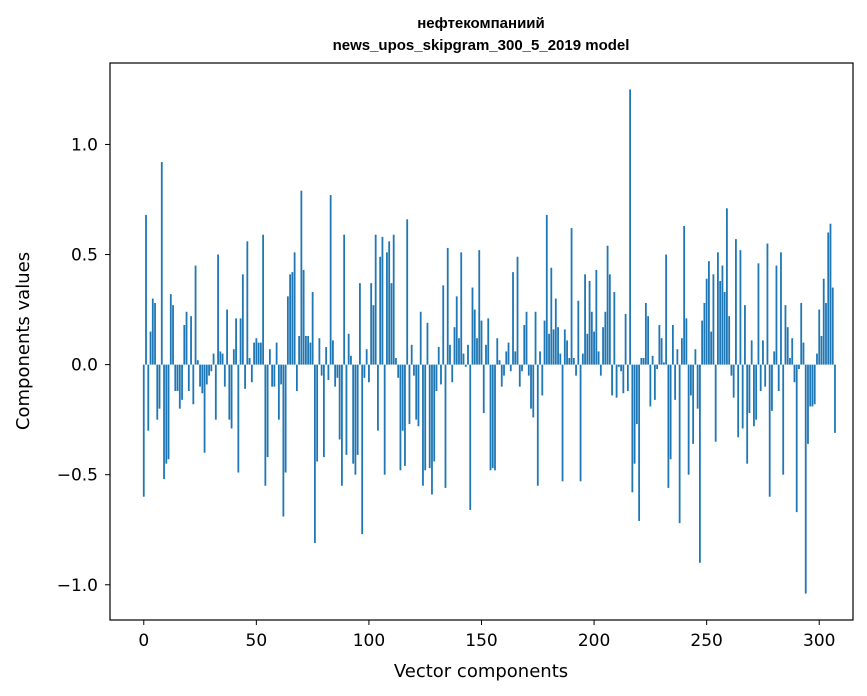 Image resolution: width=867 pixels, height=696 pixels. I want to click on y-axis: −1.0 −0.5 0.0 0.5 1.0, so click(83, 365).